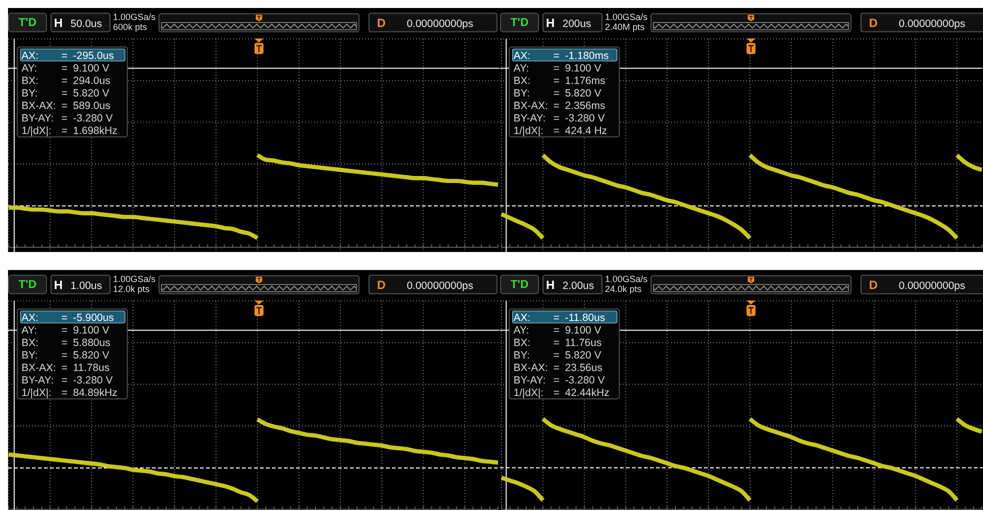  Describe the element at coordinates (93, 56) in the screenshot. I see `text: -295.0us` at that location.